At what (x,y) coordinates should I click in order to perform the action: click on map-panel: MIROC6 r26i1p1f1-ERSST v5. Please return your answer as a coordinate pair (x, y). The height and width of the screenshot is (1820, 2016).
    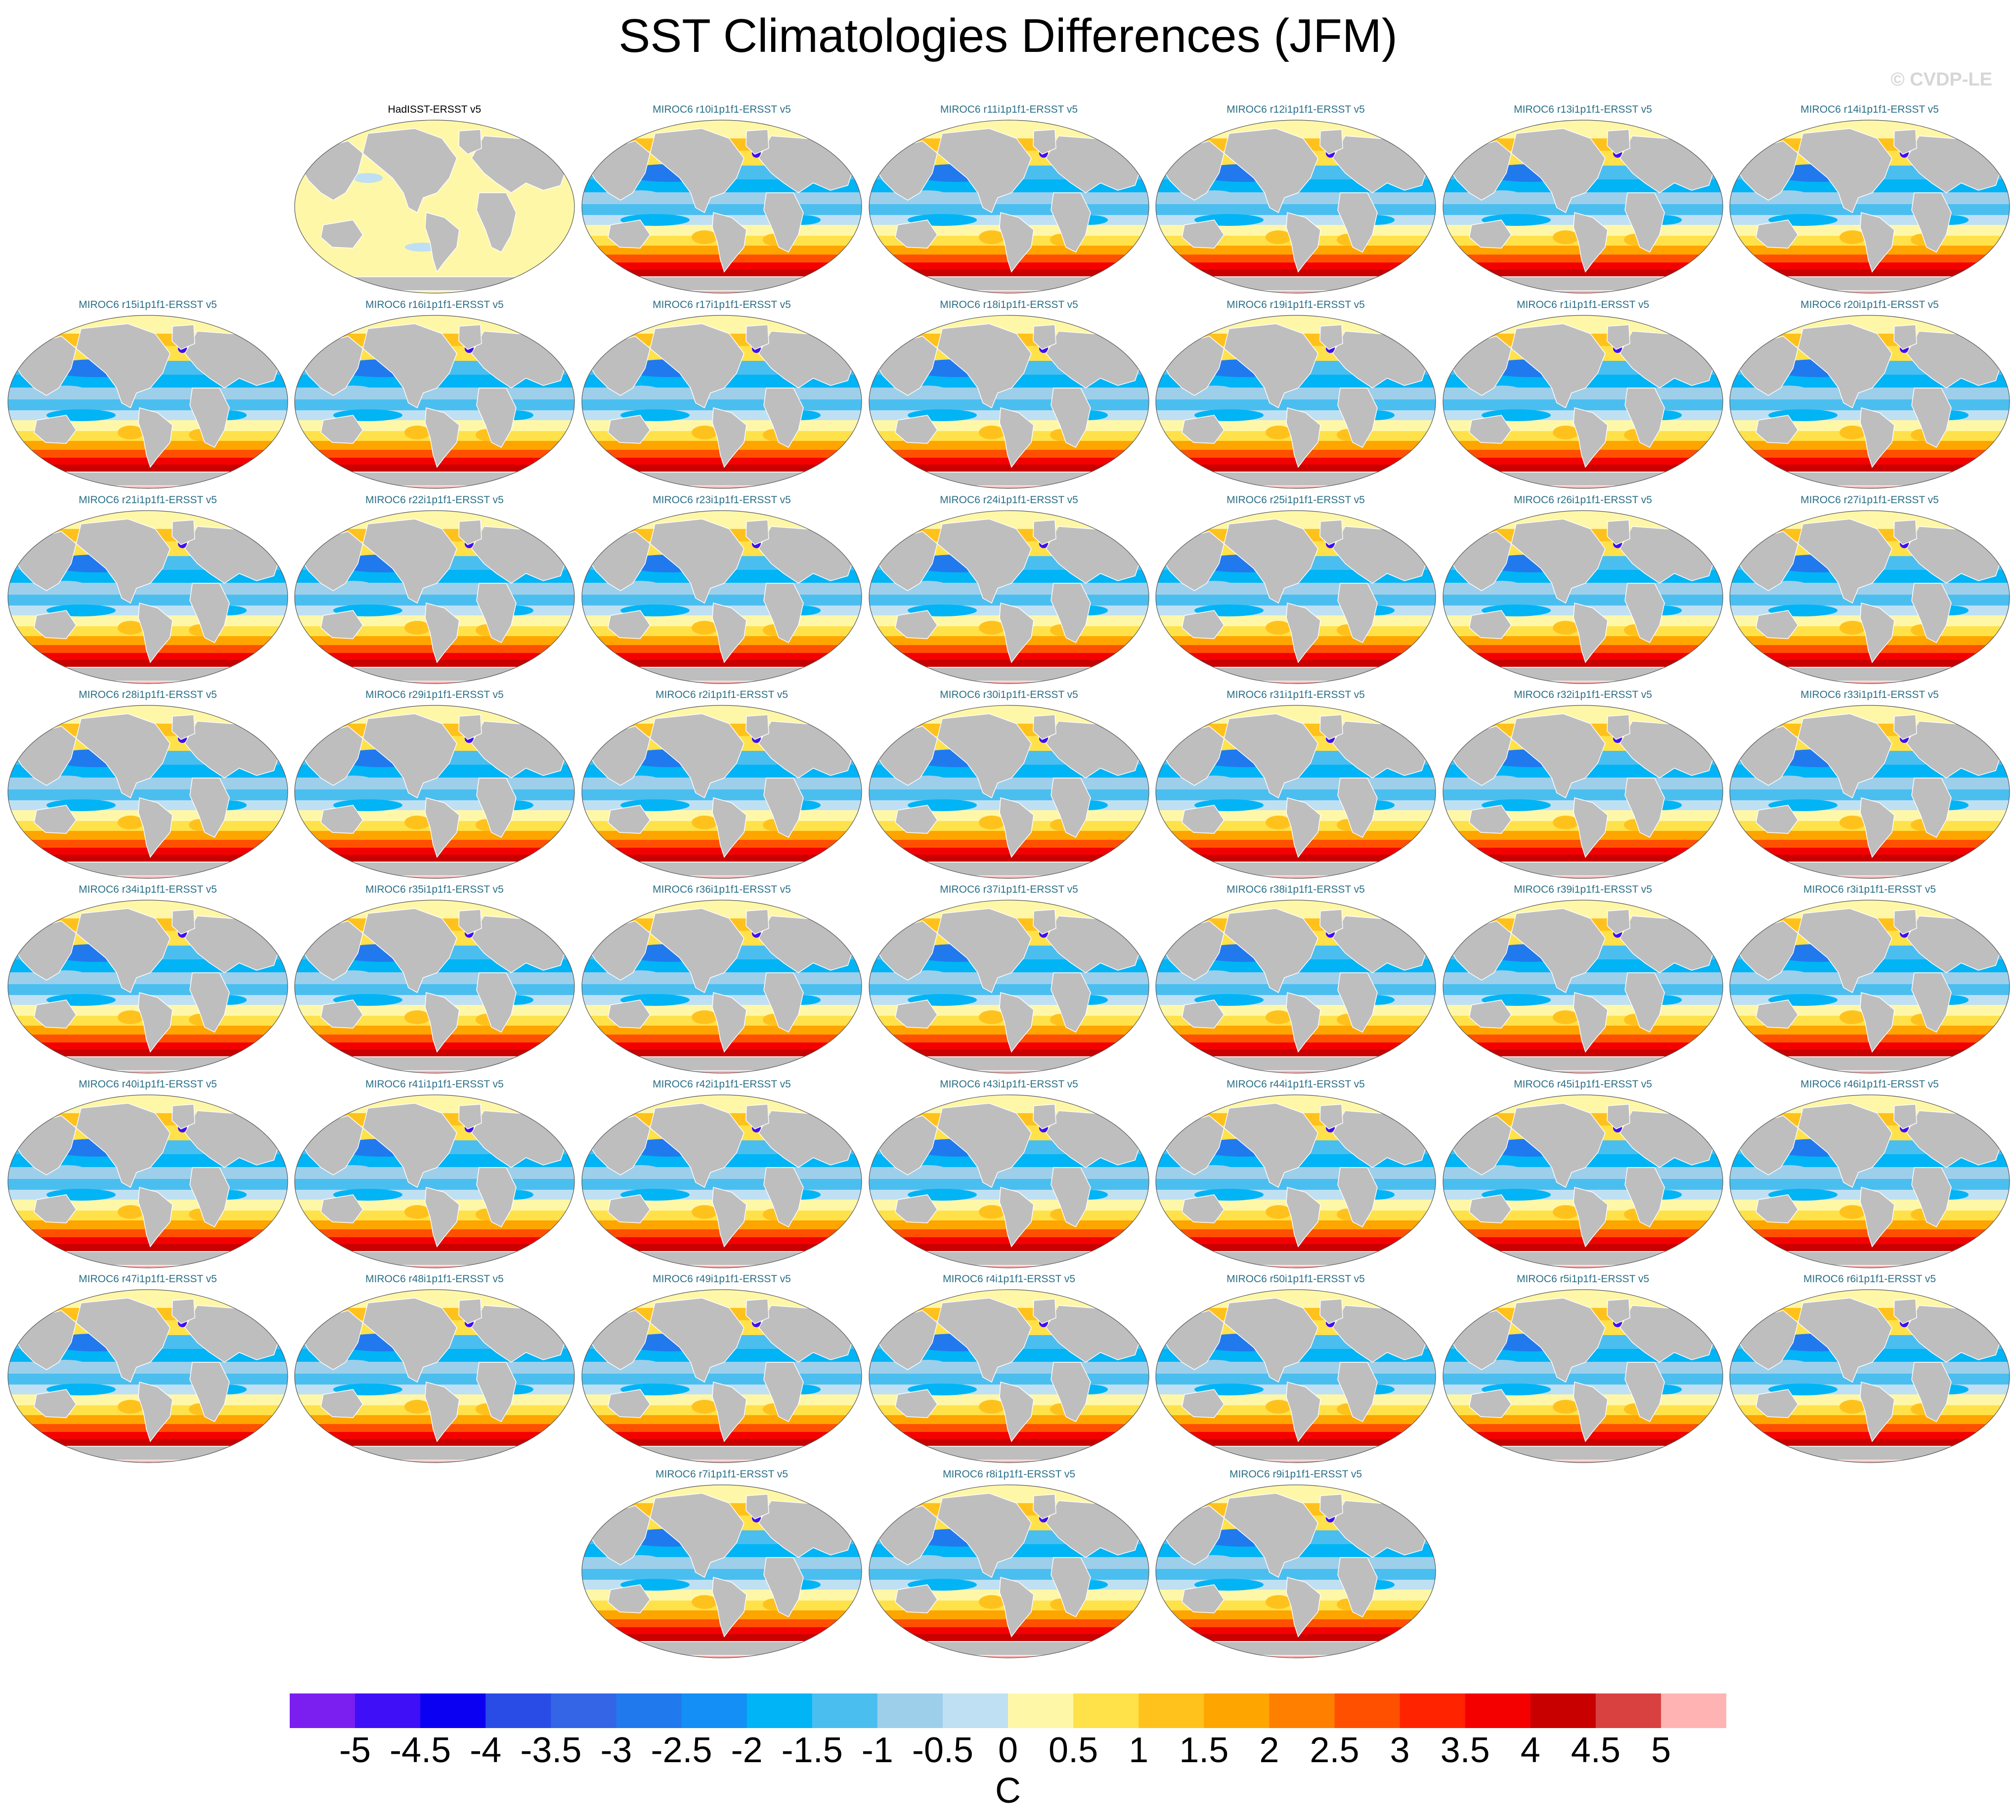
    Looking at the image, I should click on (1583, 589).